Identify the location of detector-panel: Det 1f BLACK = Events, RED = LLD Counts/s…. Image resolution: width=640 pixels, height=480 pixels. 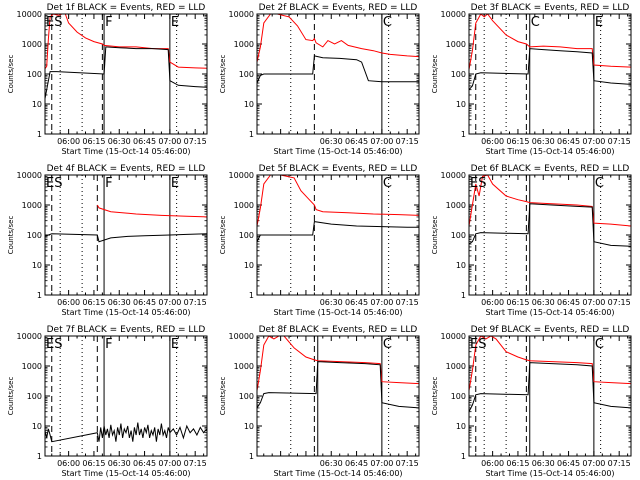
(107, 79).